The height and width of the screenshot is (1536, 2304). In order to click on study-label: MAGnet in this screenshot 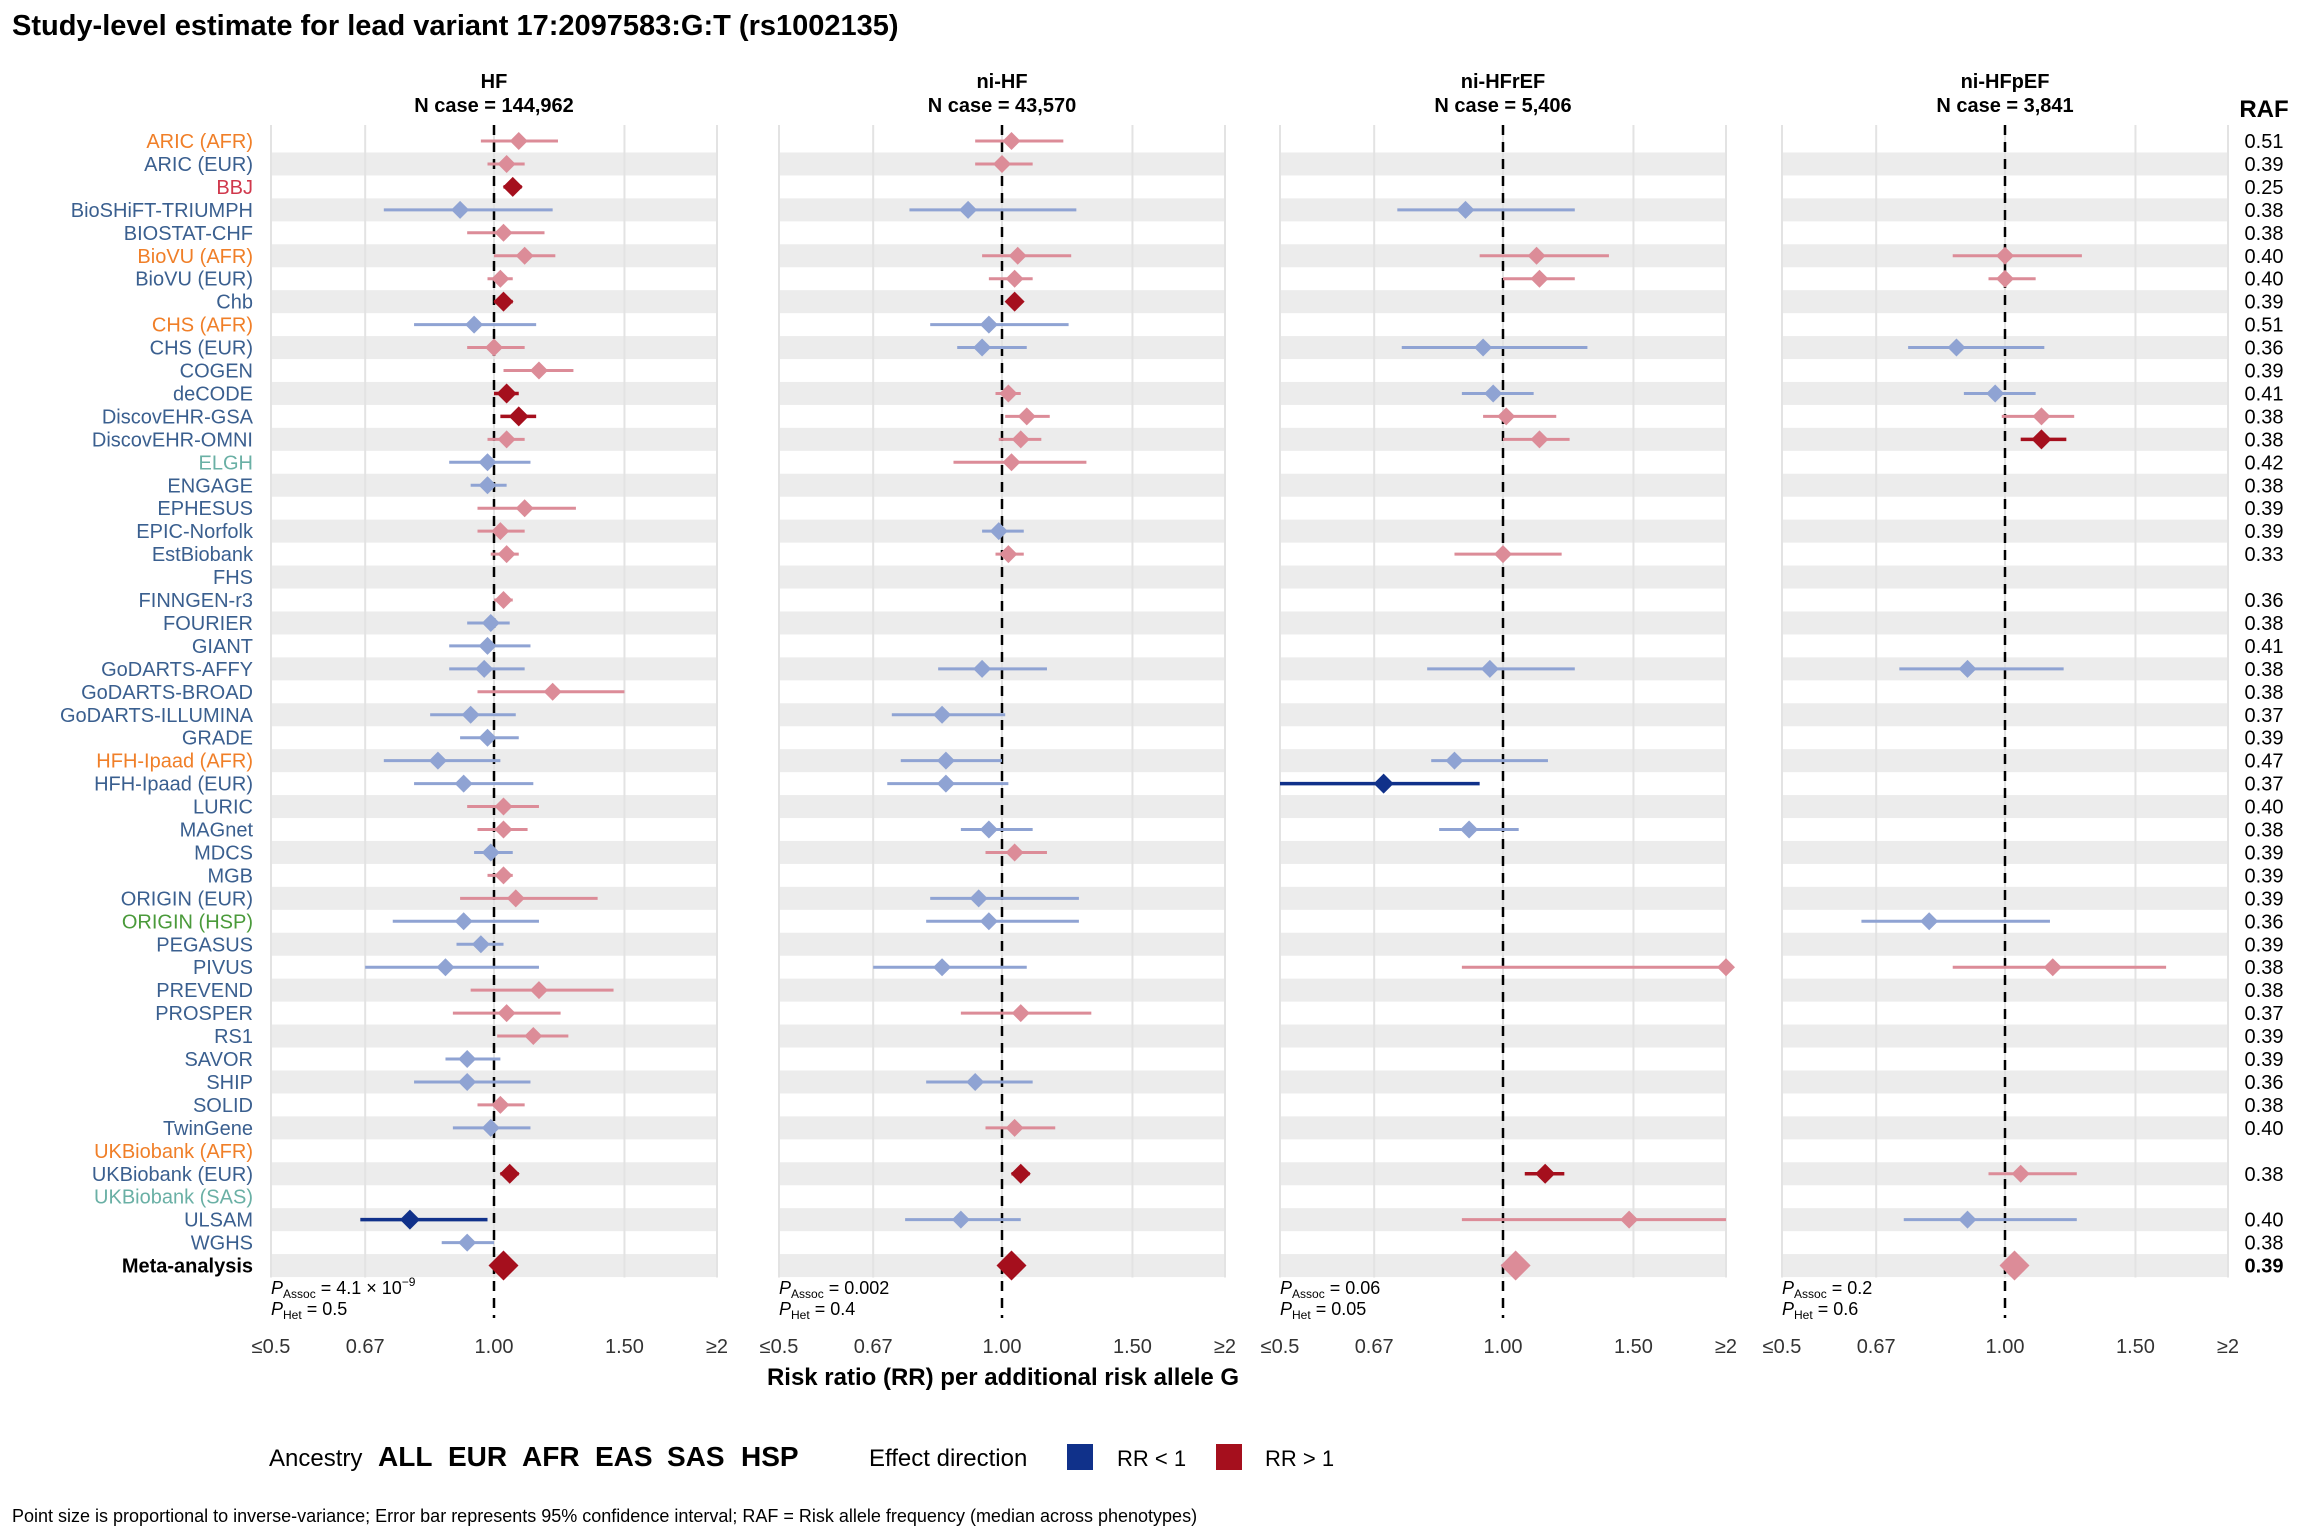, I will do `click(217, 831)`.